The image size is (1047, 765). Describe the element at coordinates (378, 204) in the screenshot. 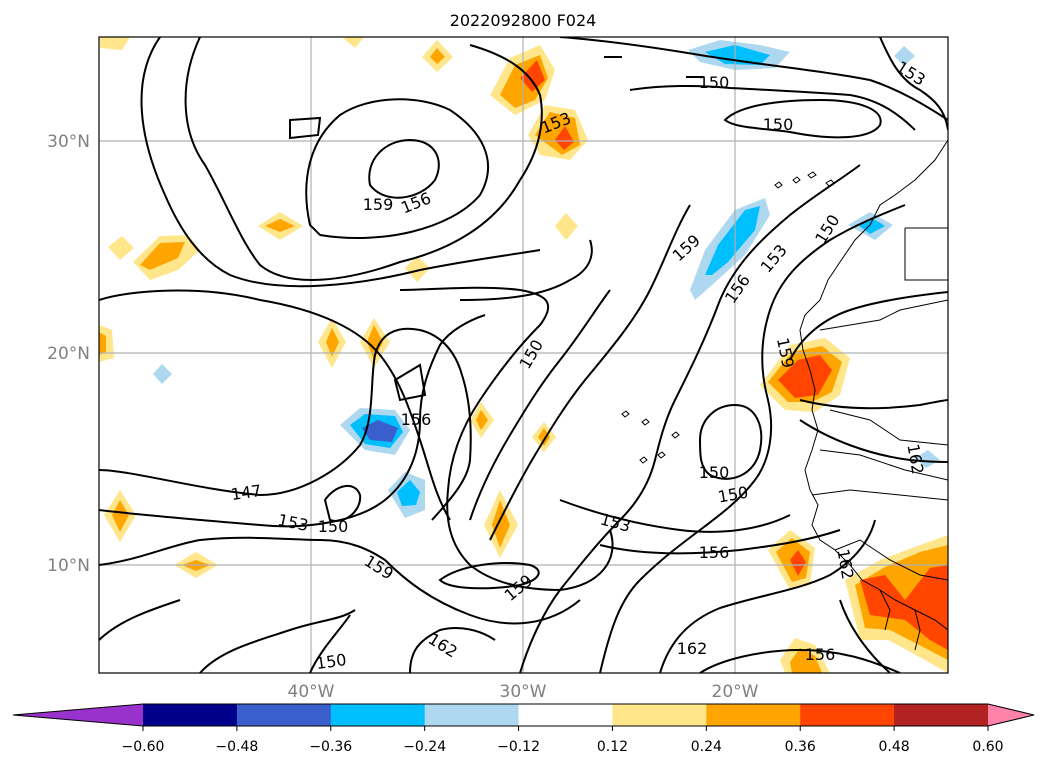

I see `contour-label: 159` at that location.